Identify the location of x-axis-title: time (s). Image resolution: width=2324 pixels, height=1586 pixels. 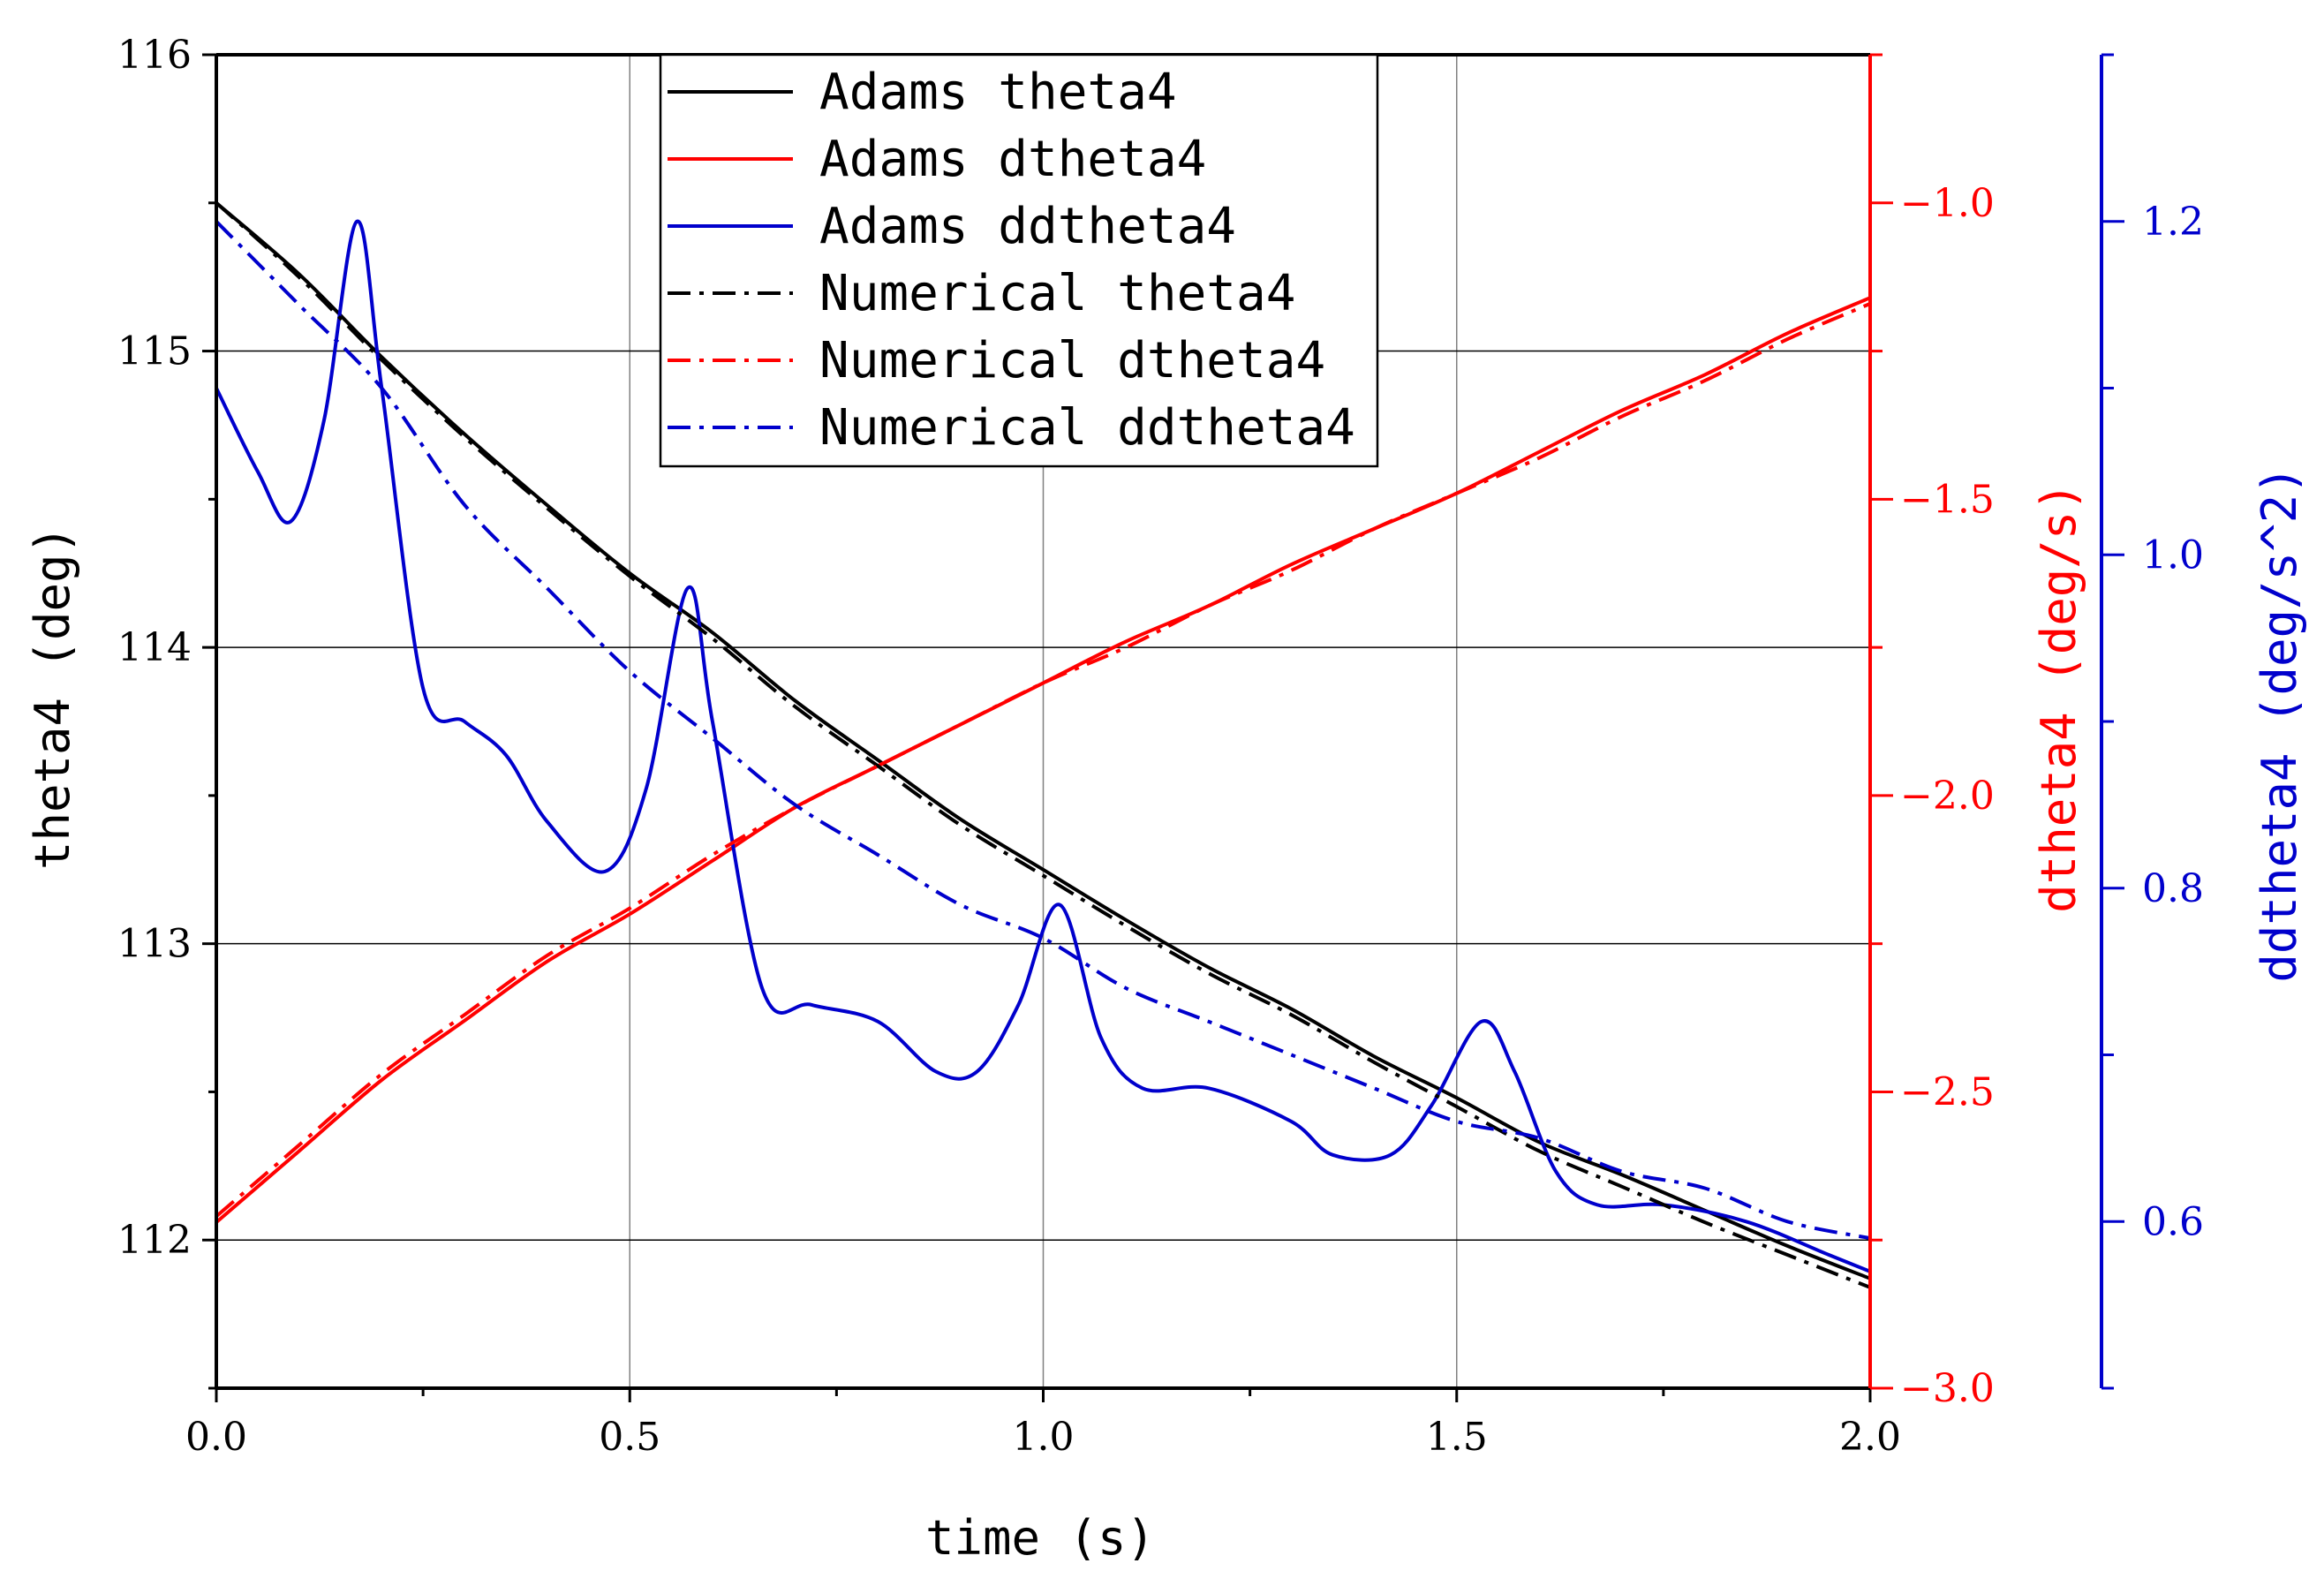
(1040, 1538).